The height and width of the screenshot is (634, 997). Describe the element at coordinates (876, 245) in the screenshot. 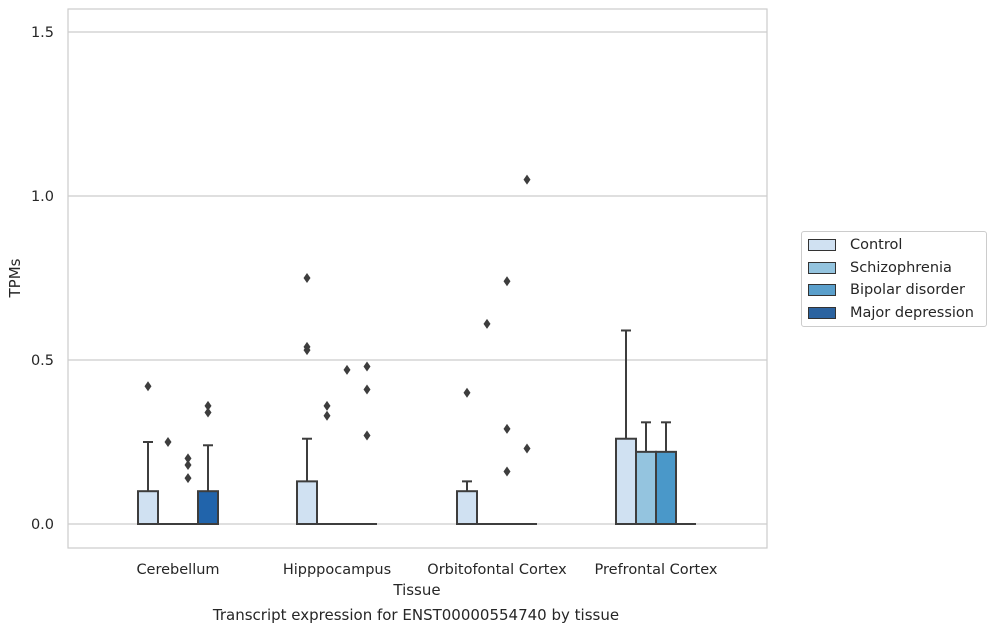

I see `legend-label: Control` at that location.